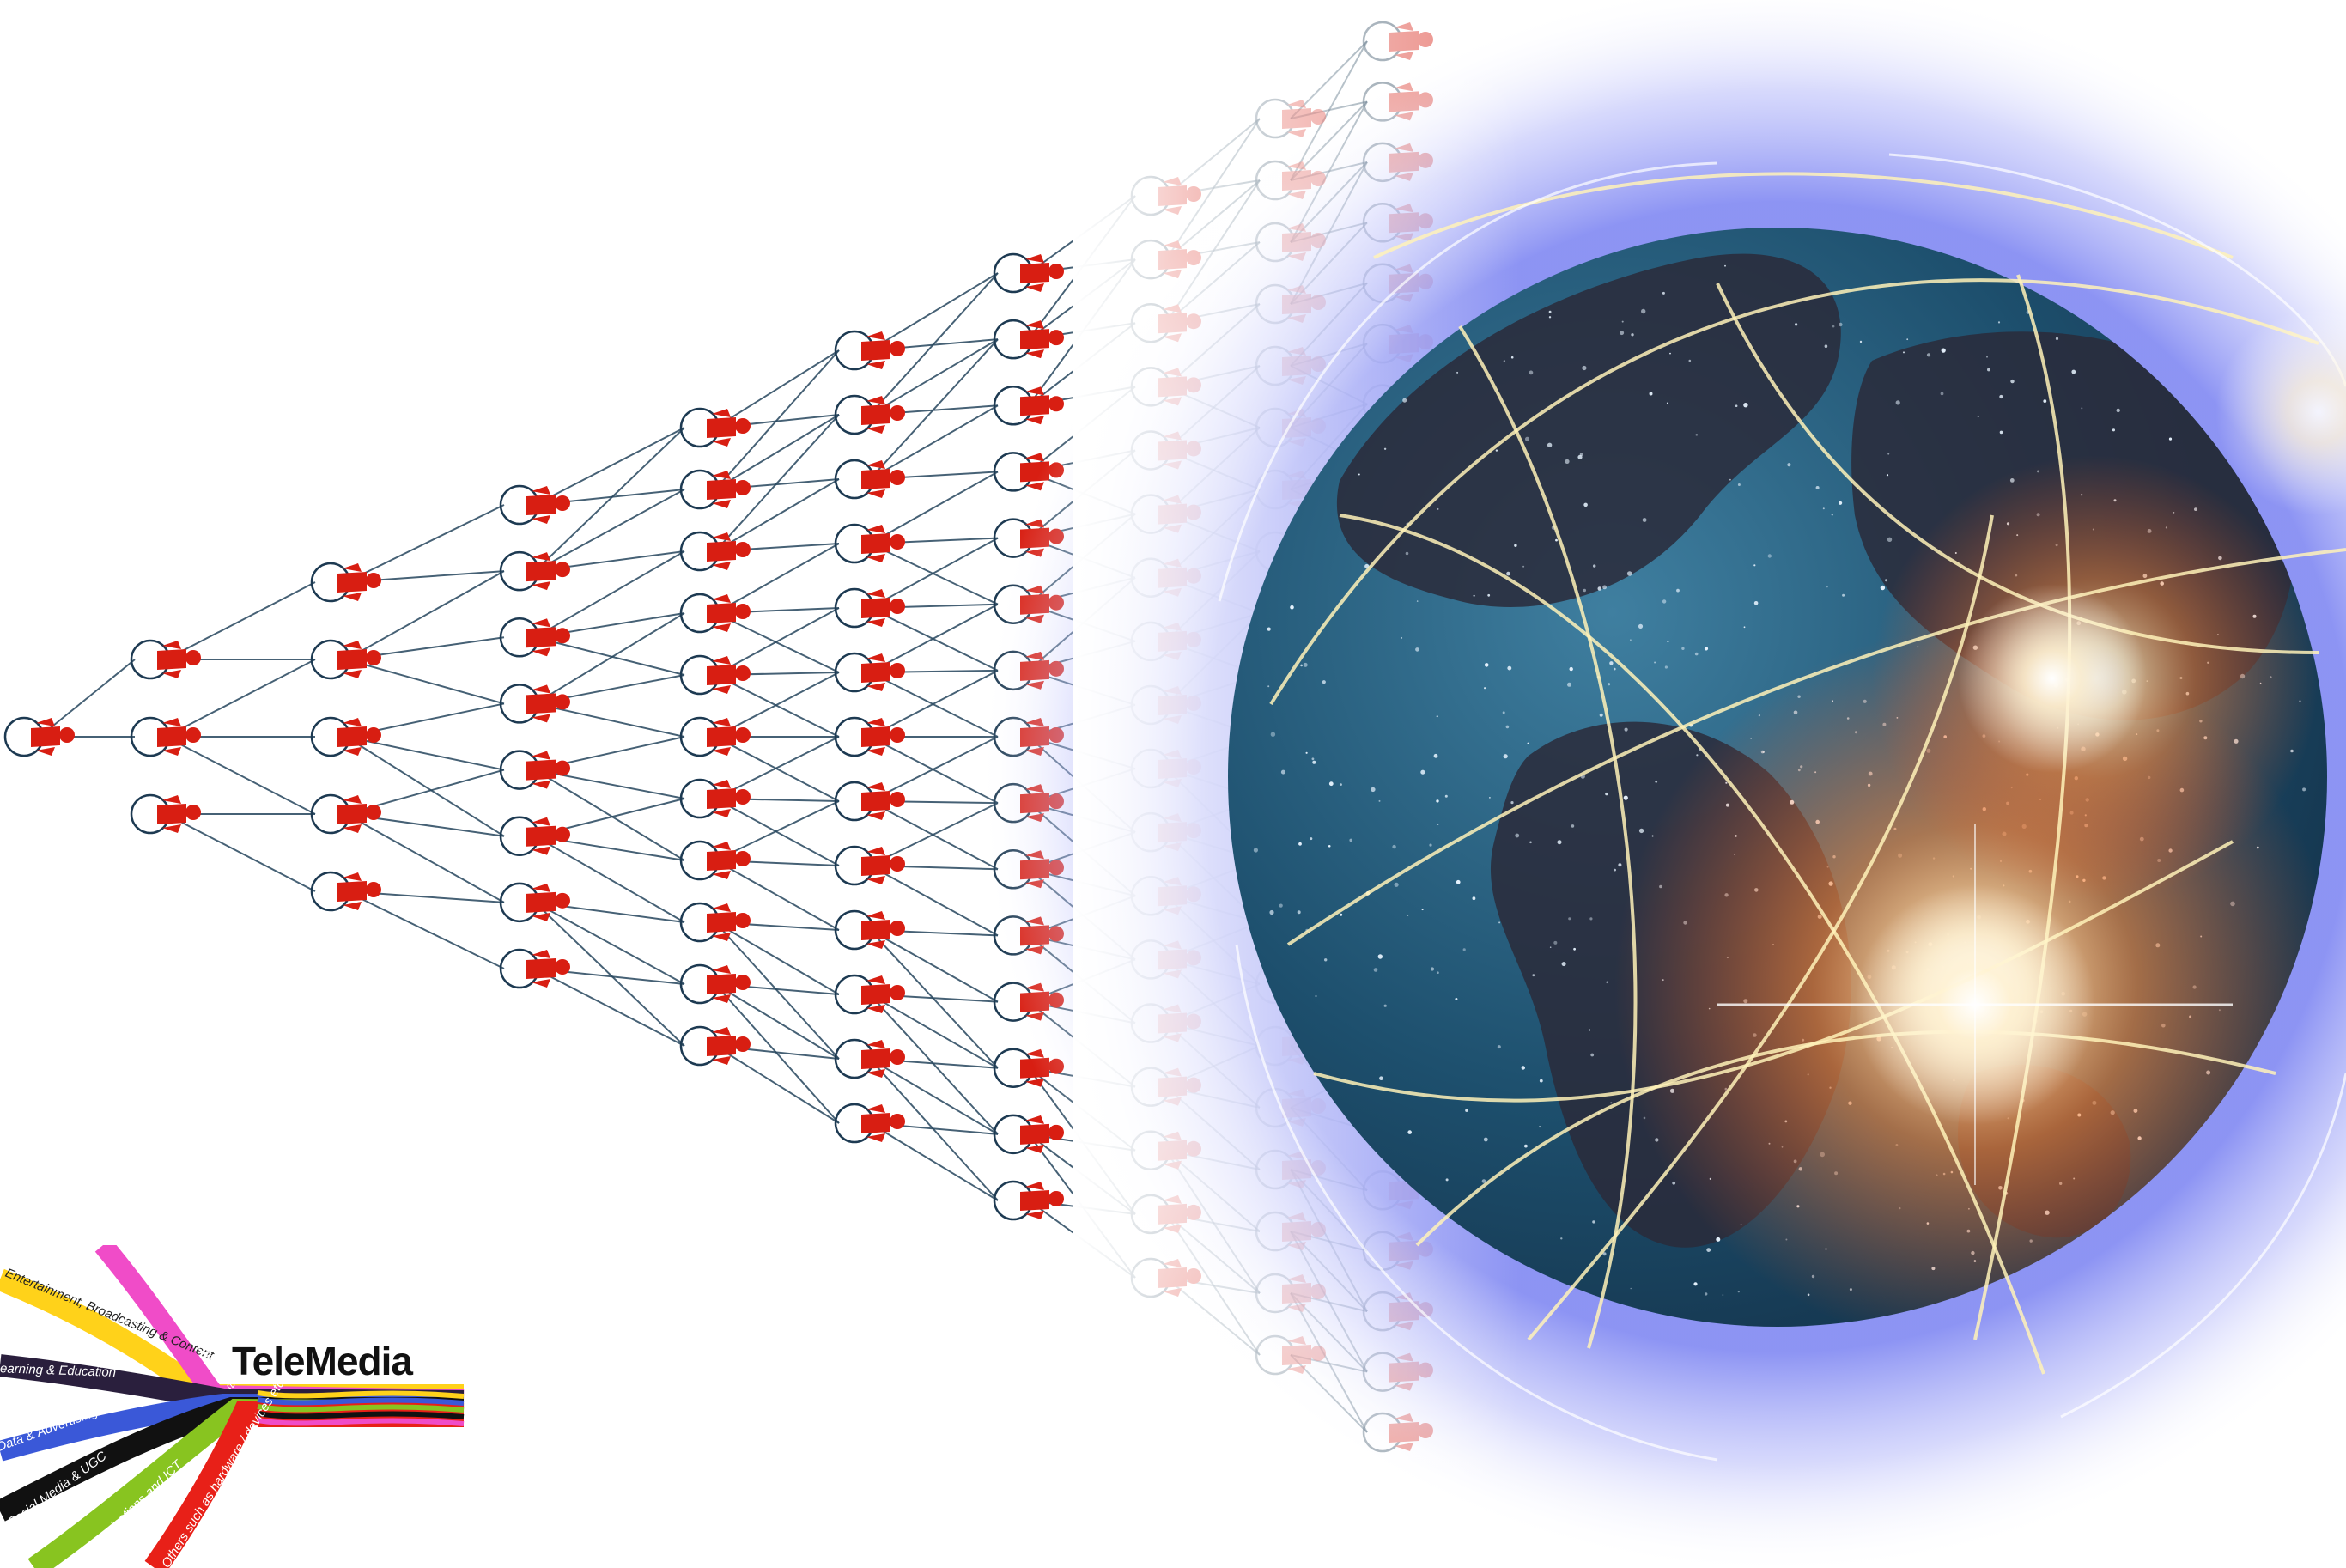 The image size is (2346, 1568). I want to click on logo-ribbon, so click(232, 1459).